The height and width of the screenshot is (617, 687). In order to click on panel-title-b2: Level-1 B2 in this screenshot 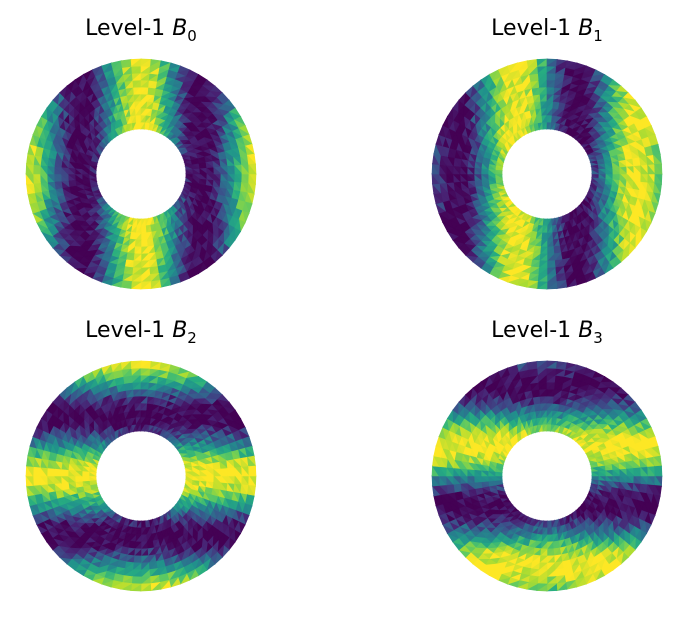, I will do `click(141, 332)`.